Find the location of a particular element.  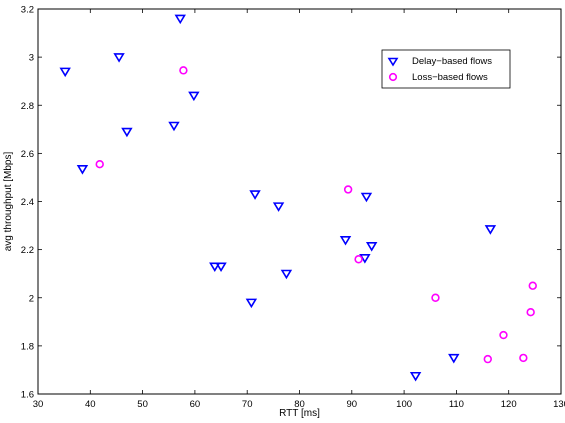

legend-loss-marker is located at coordinates (393, 77).